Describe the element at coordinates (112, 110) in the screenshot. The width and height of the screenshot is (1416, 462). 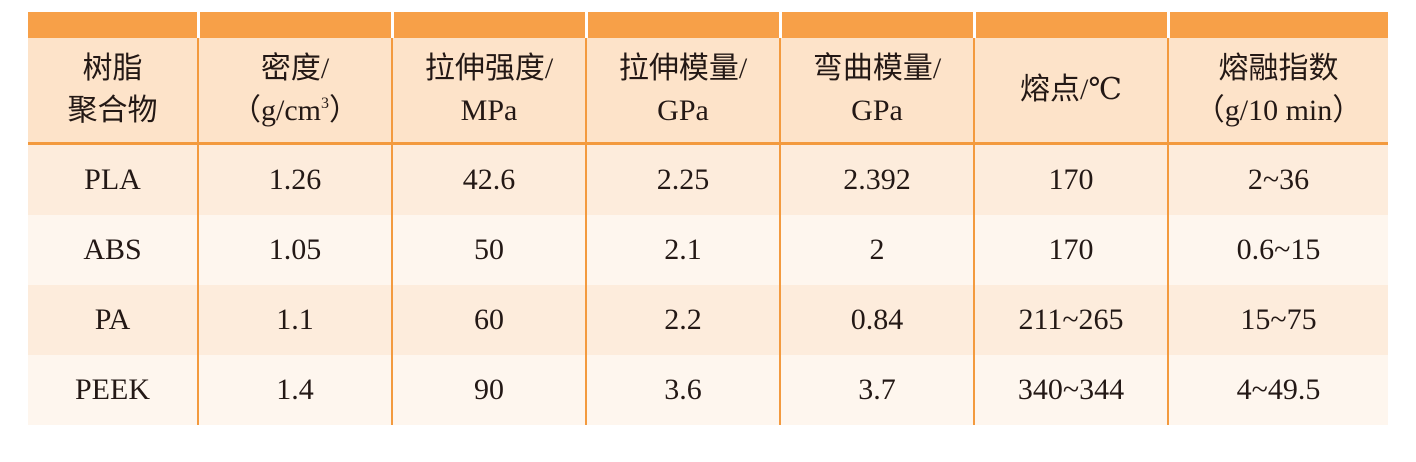
I see `header-line: 聚合物` at that location.